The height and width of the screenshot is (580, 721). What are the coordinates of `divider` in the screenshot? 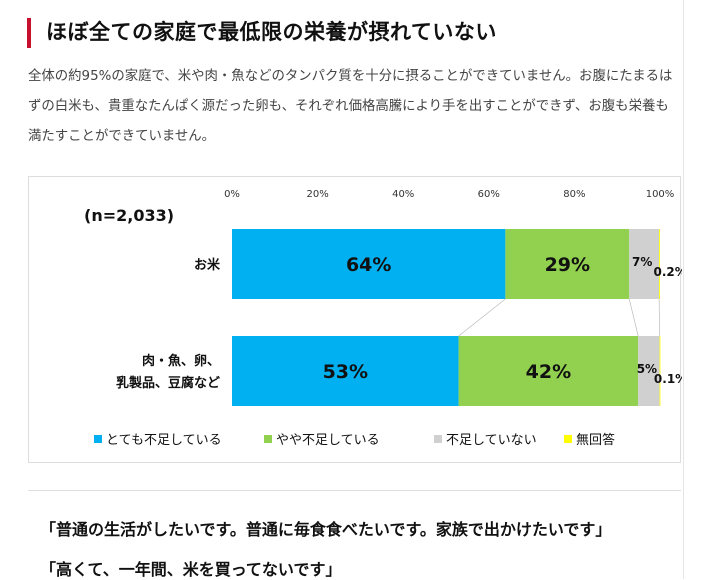 It's located at (354, 490).